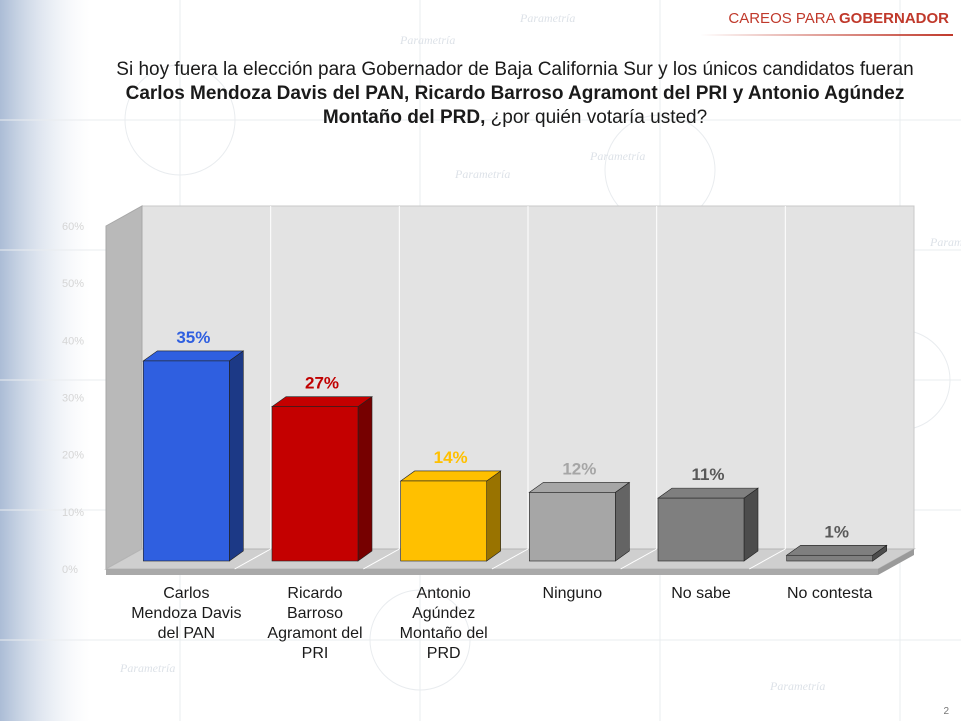 This screenshot has width=961, height=721. I want to click on category-label-line: No contesta, so click(829, 593).